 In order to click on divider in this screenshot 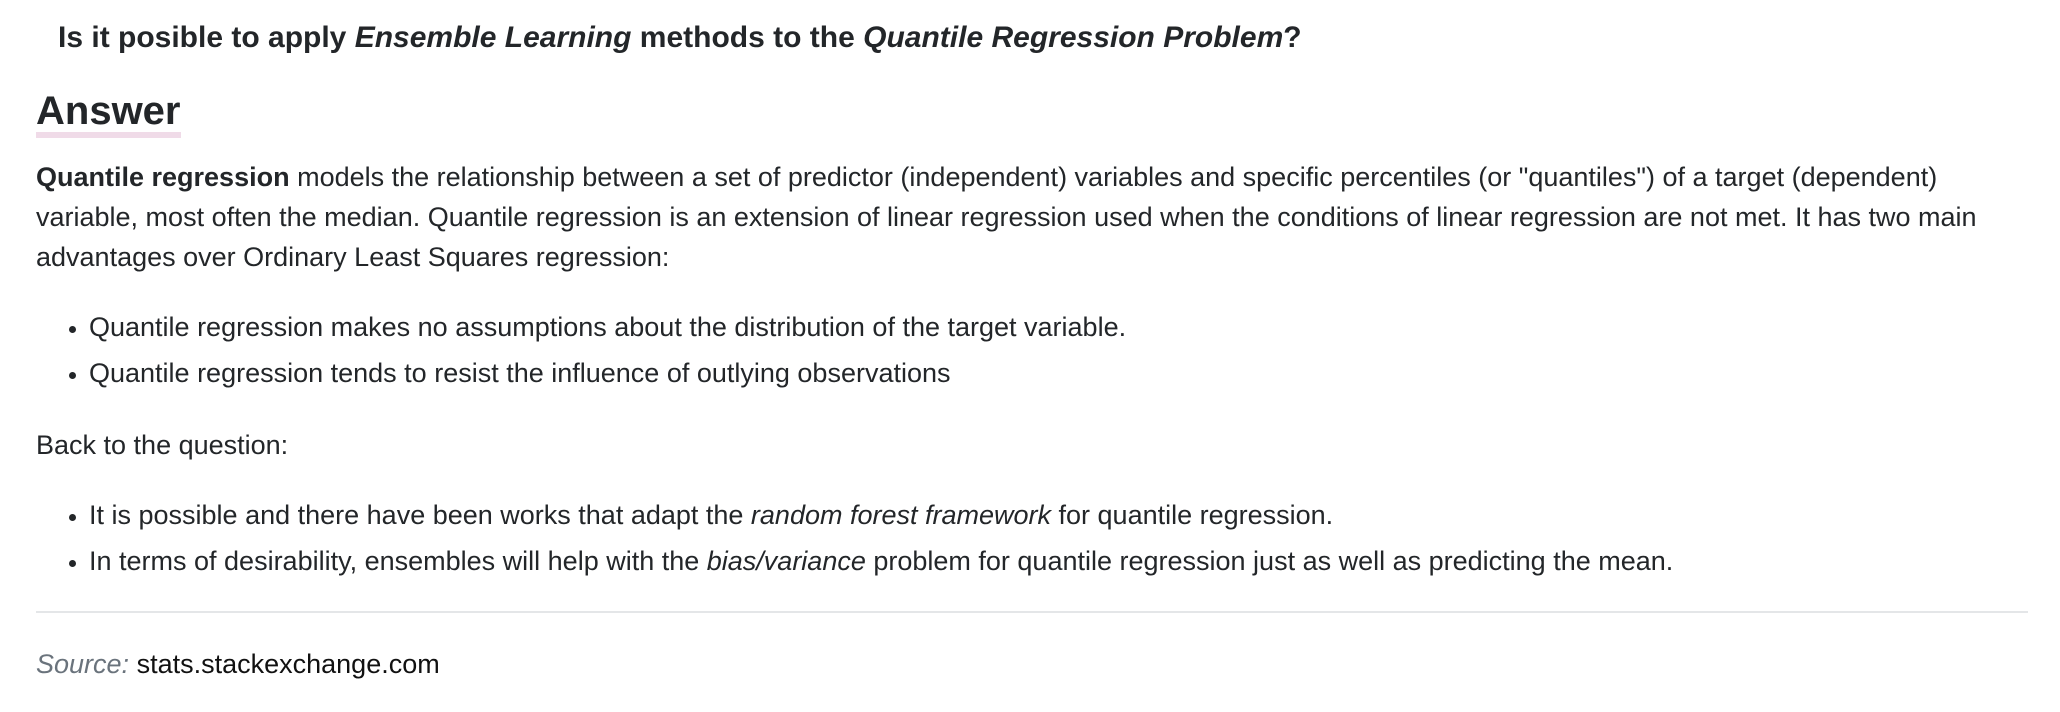, I will do `click(1032, 612)`.